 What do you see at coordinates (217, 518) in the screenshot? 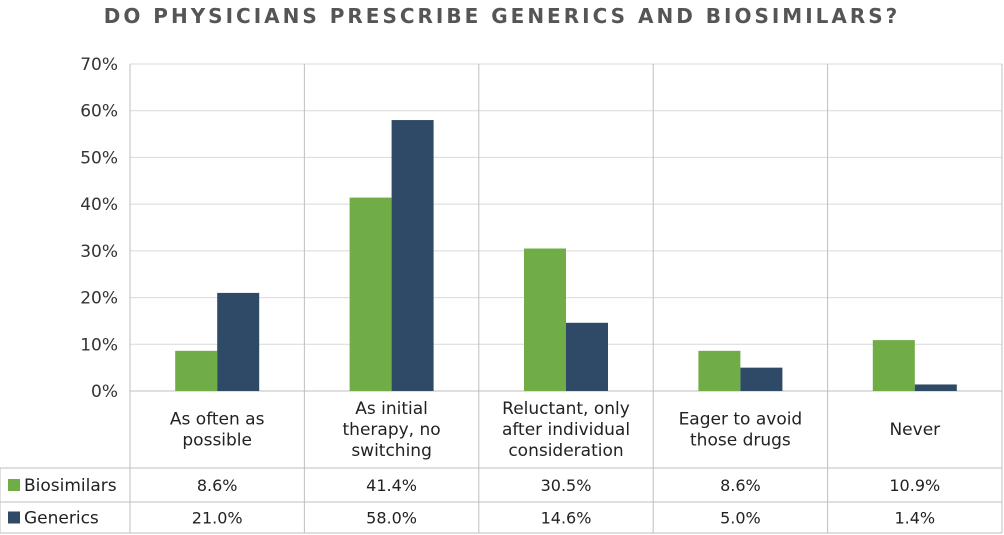
I see `table-cell: 21.0%` at bounding box center [217, 518].